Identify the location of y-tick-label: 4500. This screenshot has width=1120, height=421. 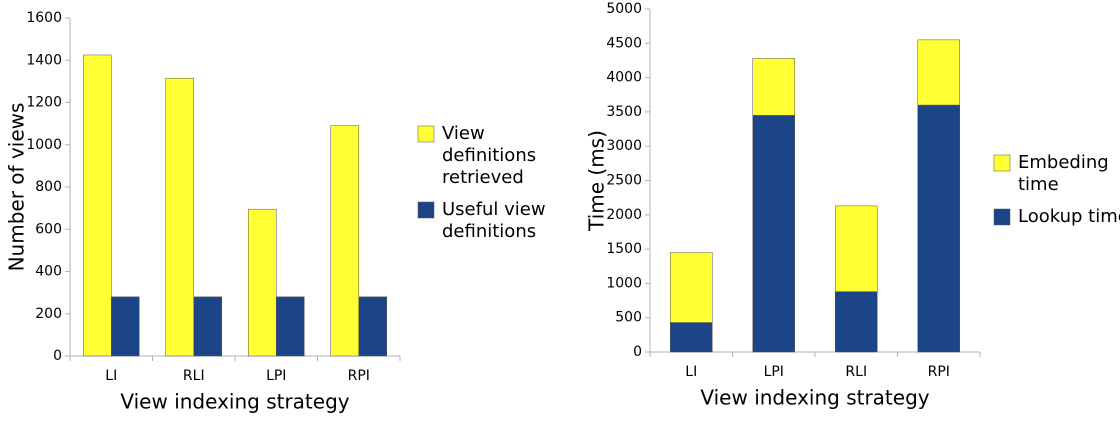
(624, 43).